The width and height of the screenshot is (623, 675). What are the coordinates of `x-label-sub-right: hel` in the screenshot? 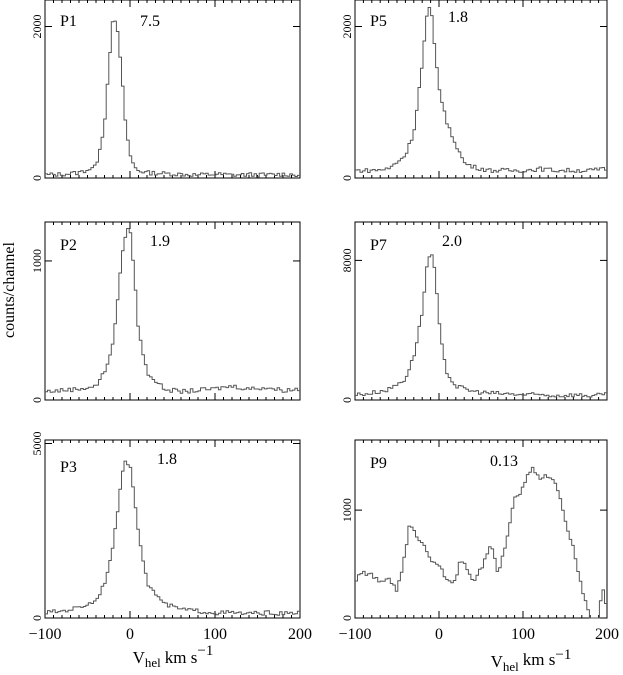 It's located at (511, 666).